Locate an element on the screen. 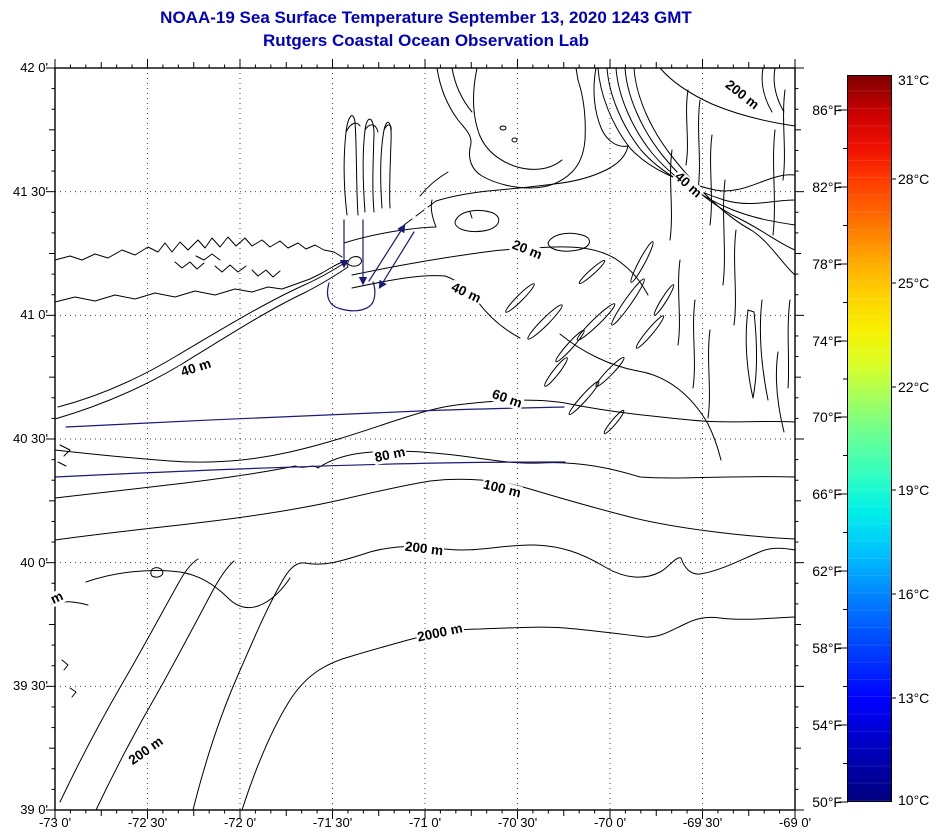  colorbar-fahrenheit-label: 82°F is located at coordinates (827, 187).